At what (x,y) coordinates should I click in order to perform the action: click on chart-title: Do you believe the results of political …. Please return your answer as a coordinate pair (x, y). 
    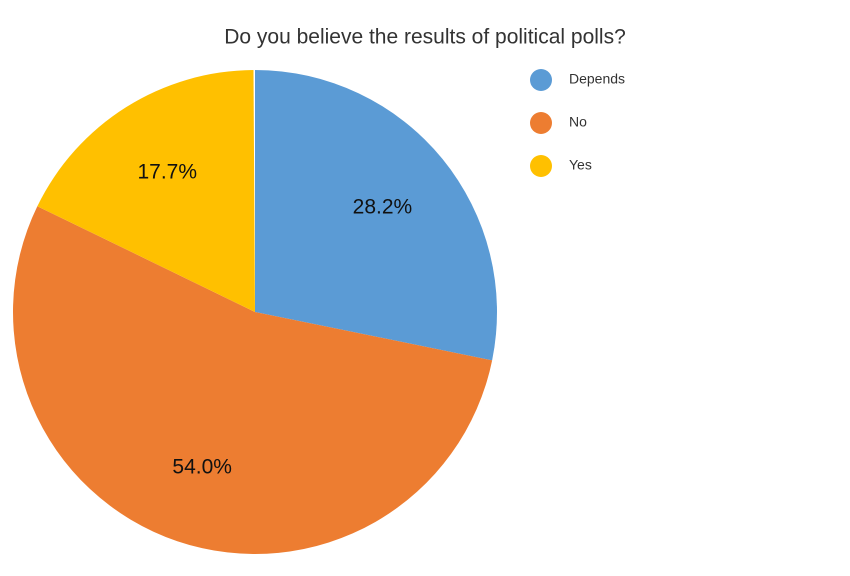
    Looking at the image, I should click on (425, 37).